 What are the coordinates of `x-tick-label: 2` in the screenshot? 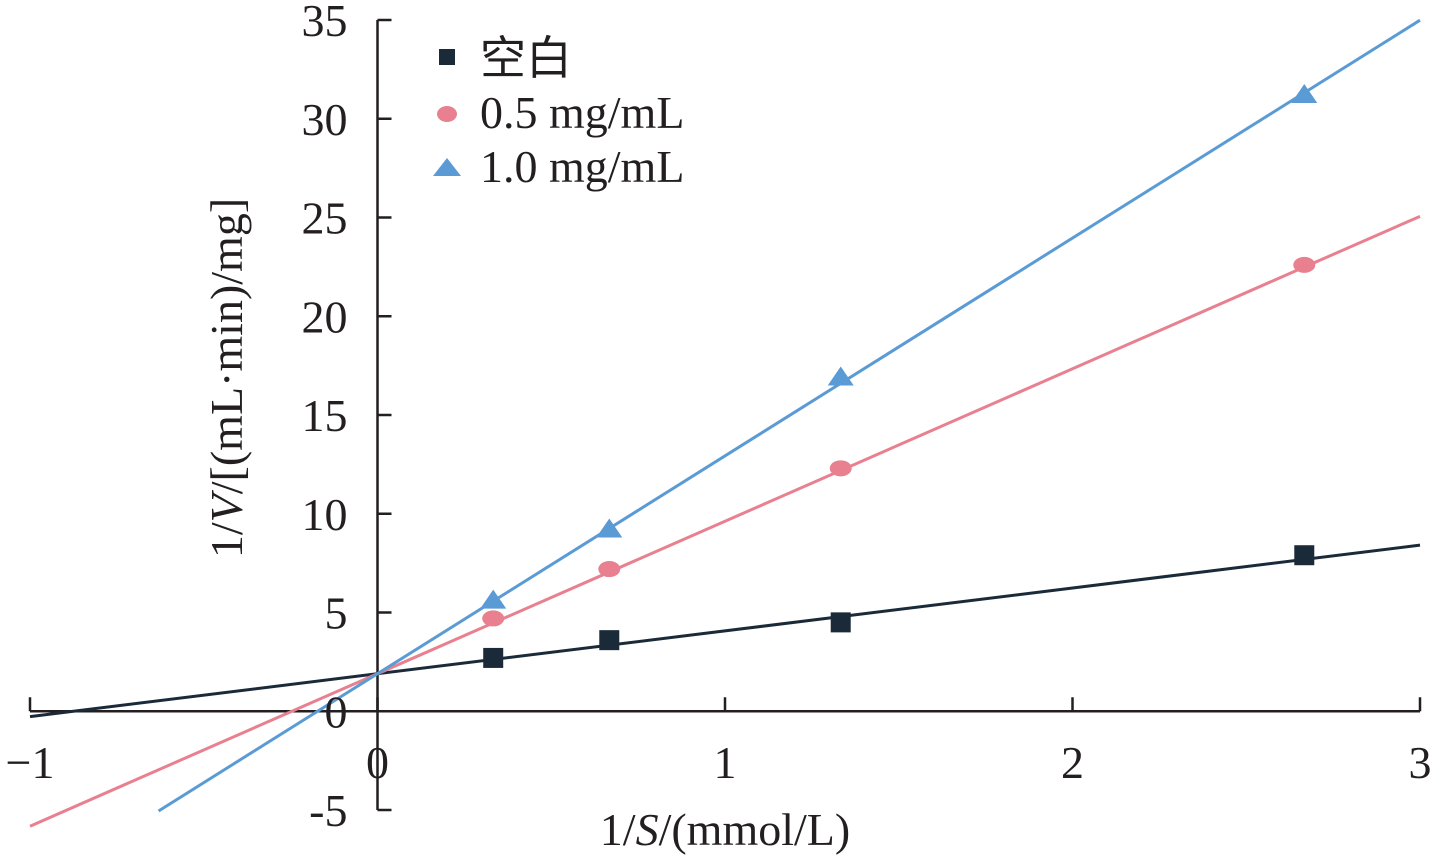 It's located at (1072, 762).